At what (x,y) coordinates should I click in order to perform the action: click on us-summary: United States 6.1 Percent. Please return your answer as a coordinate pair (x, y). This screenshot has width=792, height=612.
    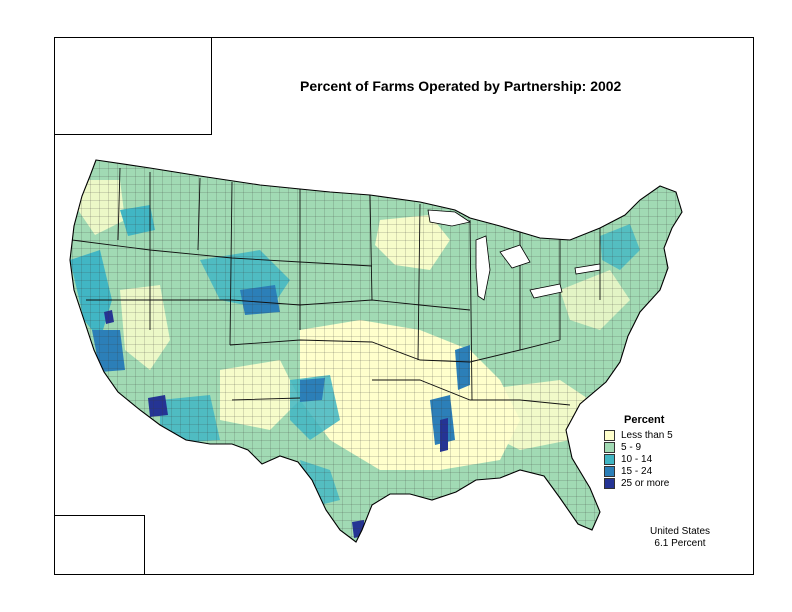
    Looking at the image, I should click on (680, 538).